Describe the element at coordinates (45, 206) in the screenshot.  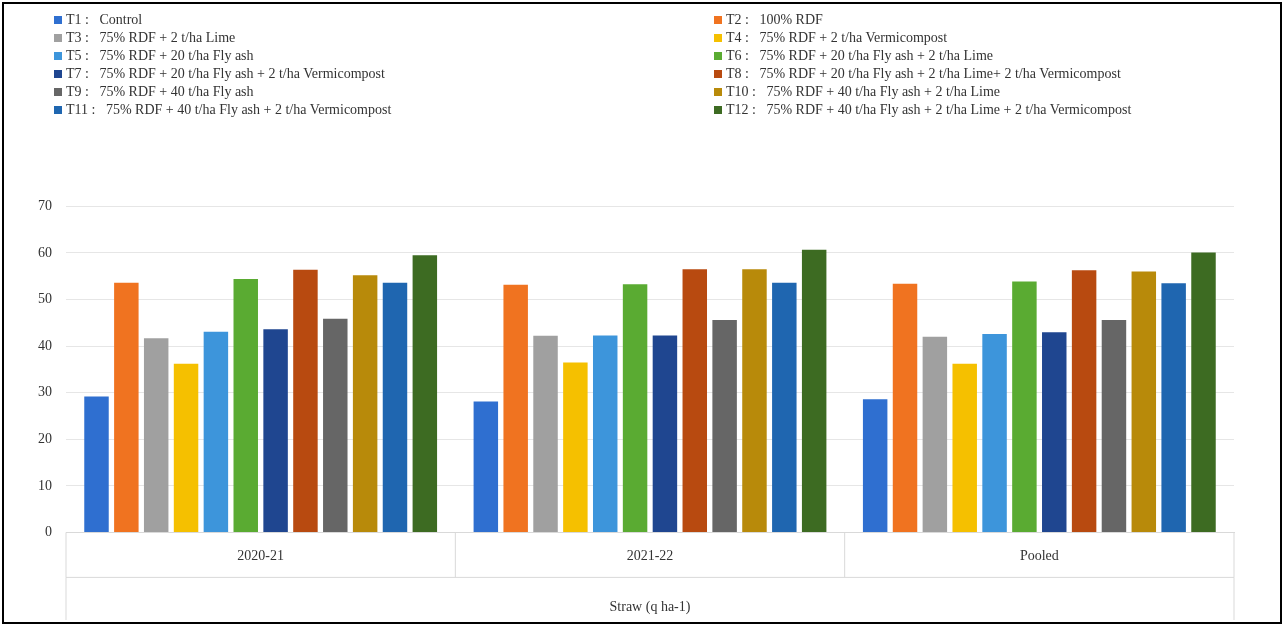
I see `y-tick-label: 70` at that location.